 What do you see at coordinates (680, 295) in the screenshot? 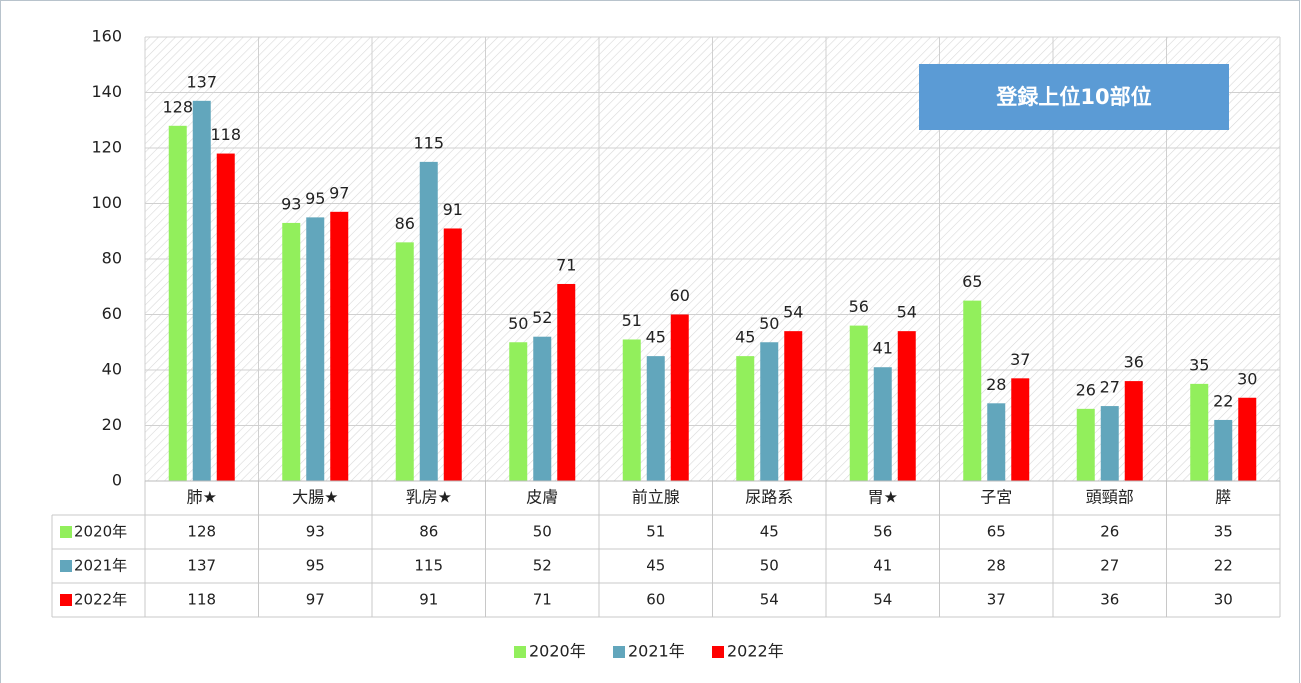
I see `data-label: 60` at bounding box center [680, 295].